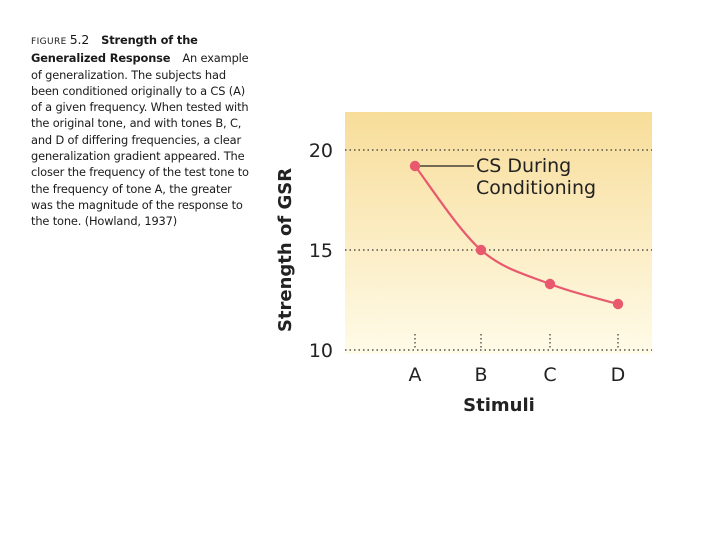 The height and width of the screenshot is (540, 720). What do you see at coordinates (285, 250) in the screenshot?
I see `y-axis-label: Strength of GSR` at bounding box center [285, 250].